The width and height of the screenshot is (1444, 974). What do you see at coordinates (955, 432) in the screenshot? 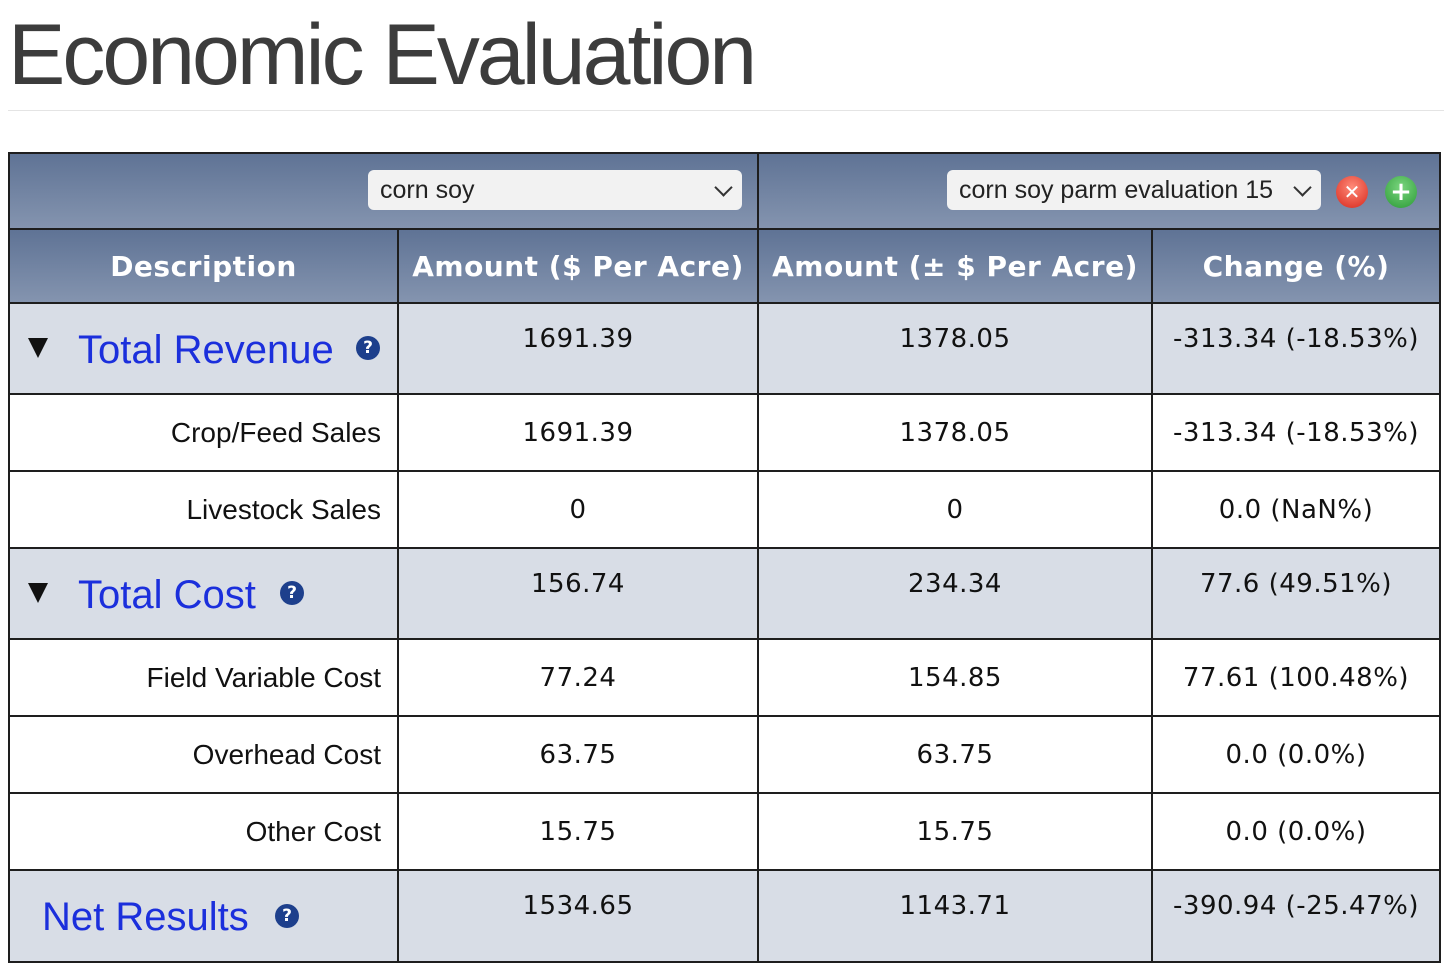
I see `crop-feed-sales-amount-delta: 1378.05` at bounding box center [955, 432].